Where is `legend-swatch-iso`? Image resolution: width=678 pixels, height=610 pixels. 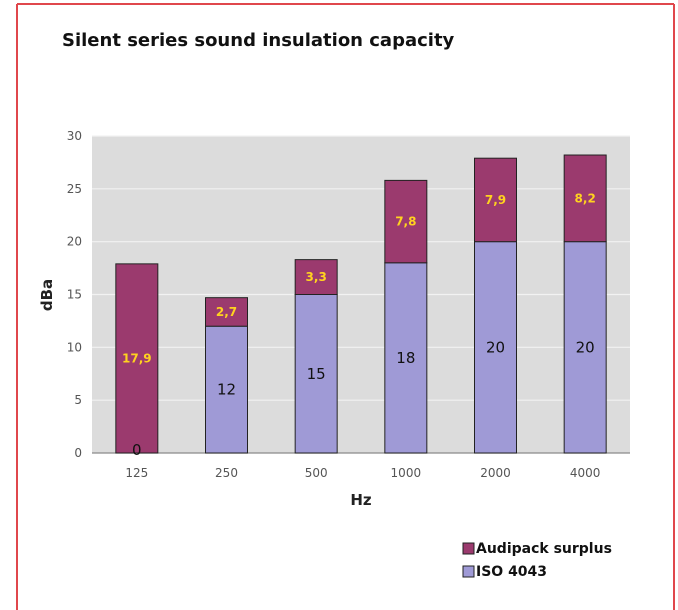
legend-swatch-iso is located at coordinates (468, 571).